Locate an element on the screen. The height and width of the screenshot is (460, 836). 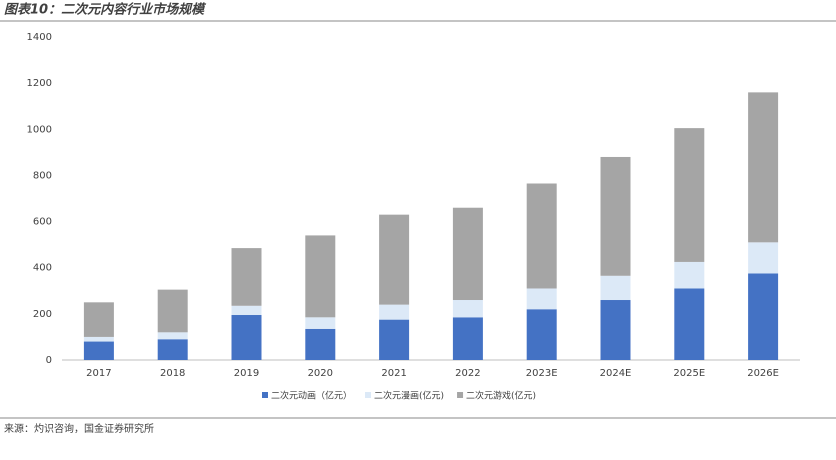
x-tick-label: 2023E is located at coordinates (542, 373).